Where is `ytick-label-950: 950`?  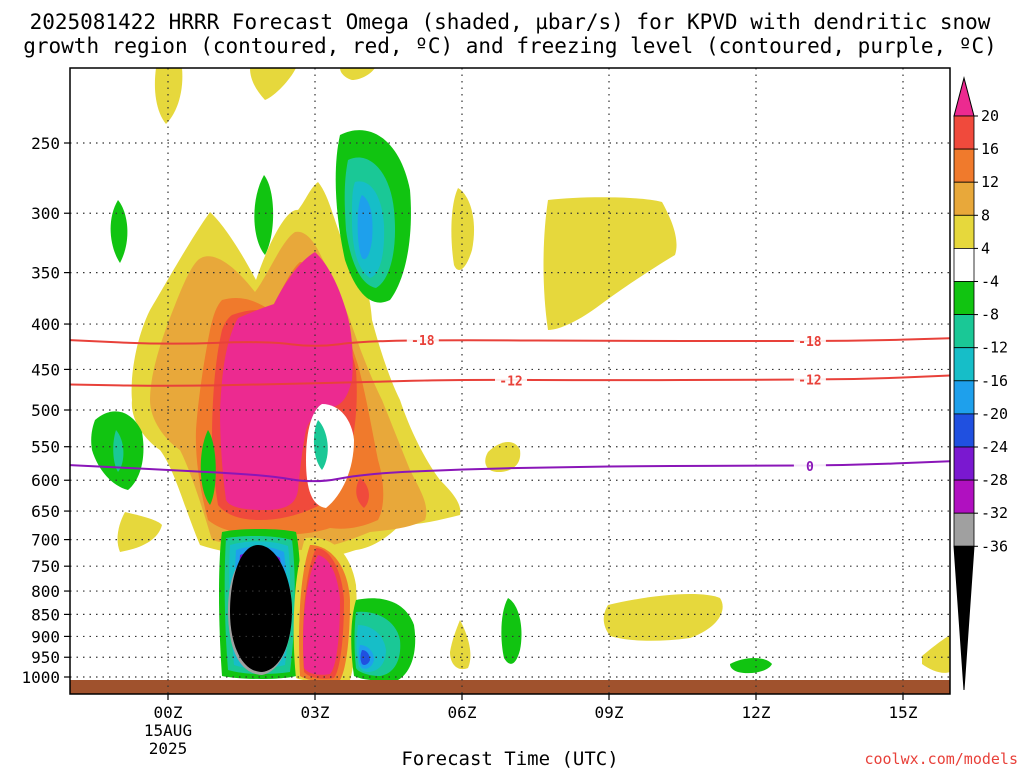 ytick-label-950: 950 is located at coordinates (45, 657).